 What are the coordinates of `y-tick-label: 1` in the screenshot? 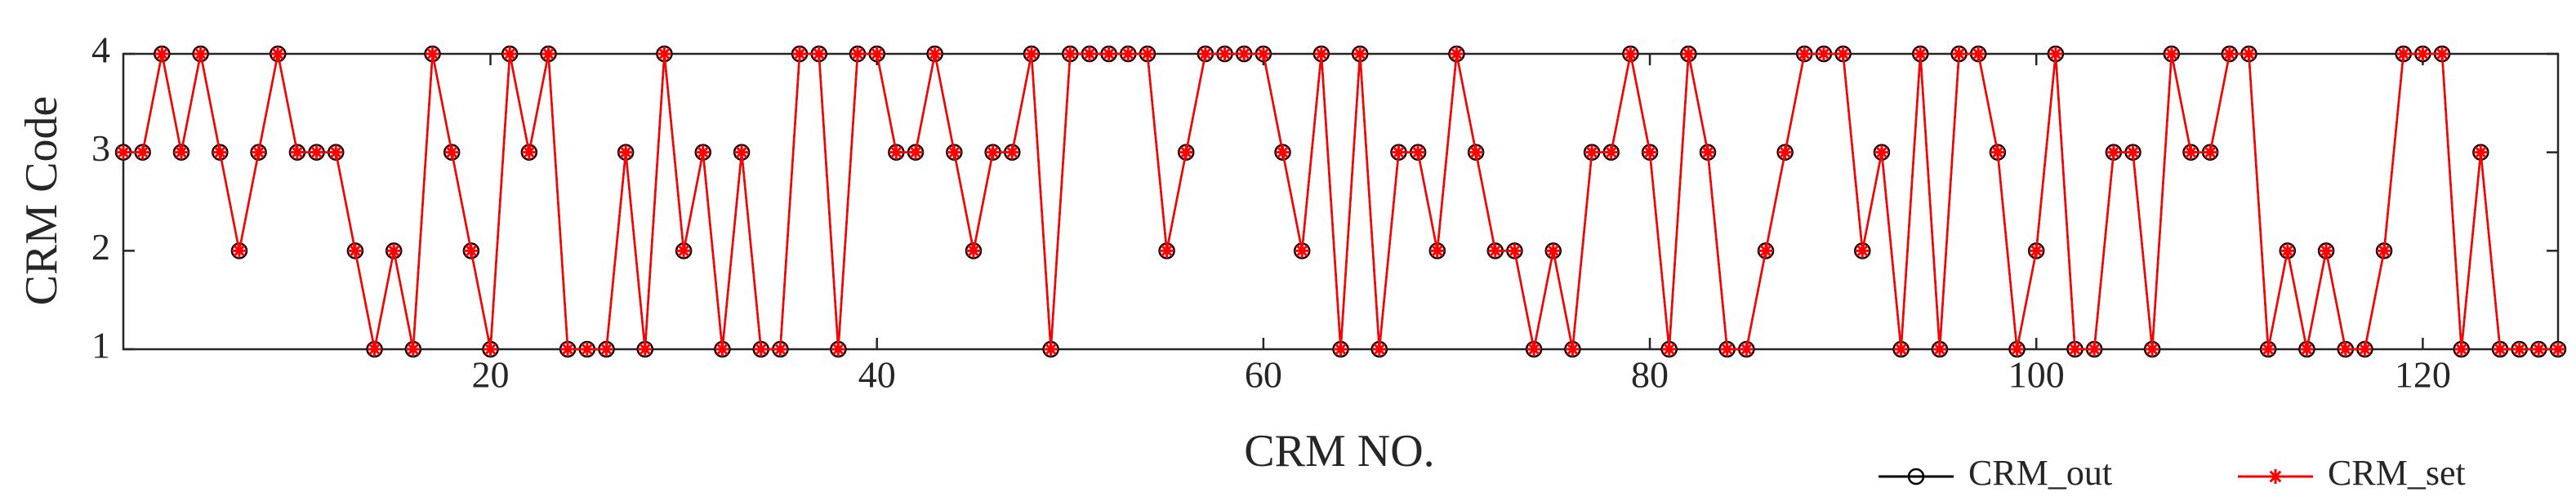 It's located at (100, 345).